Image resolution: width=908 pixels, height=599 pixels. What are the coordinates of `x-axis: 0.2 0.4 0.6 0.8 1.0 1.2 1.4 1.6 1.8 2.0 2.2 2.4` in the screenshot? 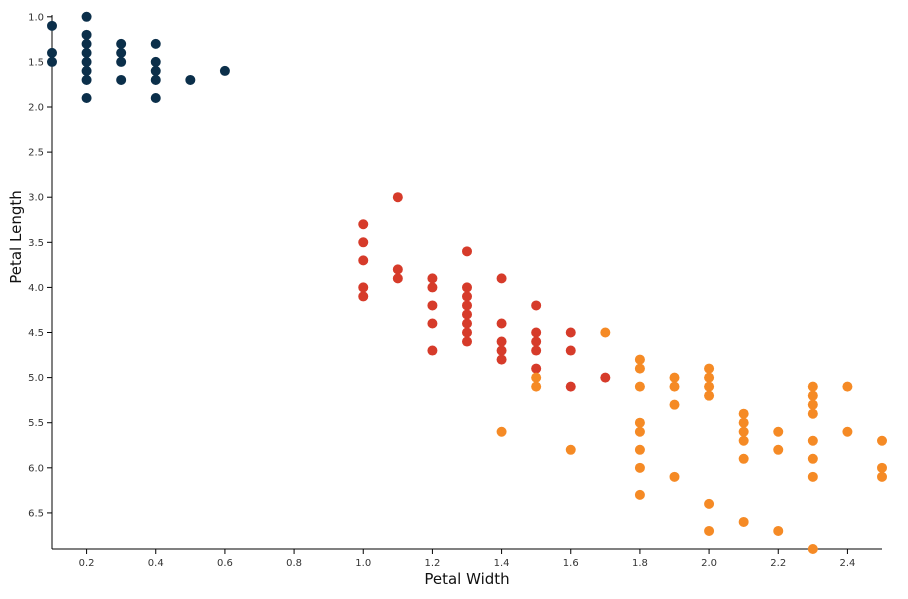 It's located at (467, 558).